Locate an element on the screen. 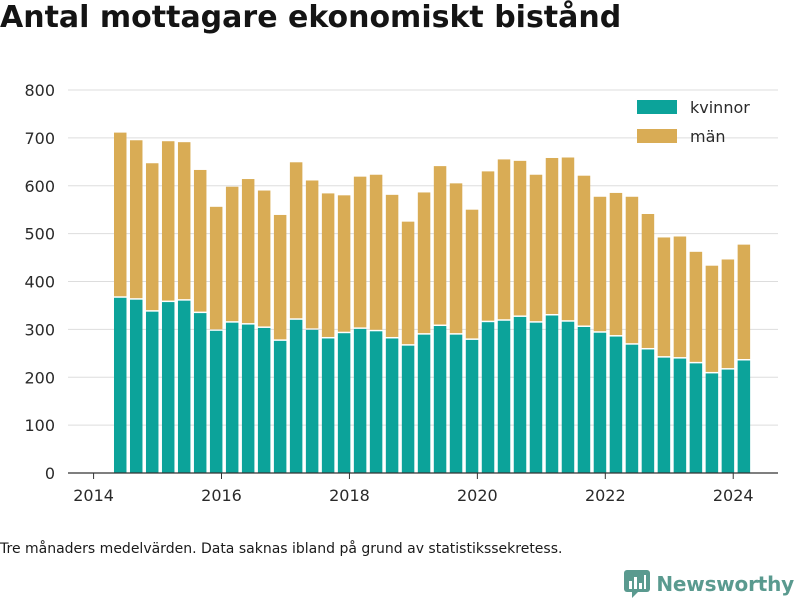 The width and height of the screenshot is (800, 600). chart-title: Antal mottagare ekonomiskt bistånd is located at coordinates (311, 17).